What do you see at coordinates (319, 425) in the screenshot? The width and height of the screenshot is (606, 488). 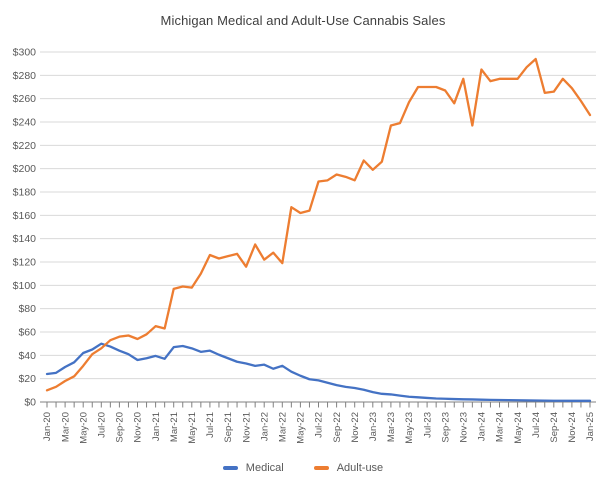 I see `x-axis-label: Jul-22` at bounding box center [319, 425].